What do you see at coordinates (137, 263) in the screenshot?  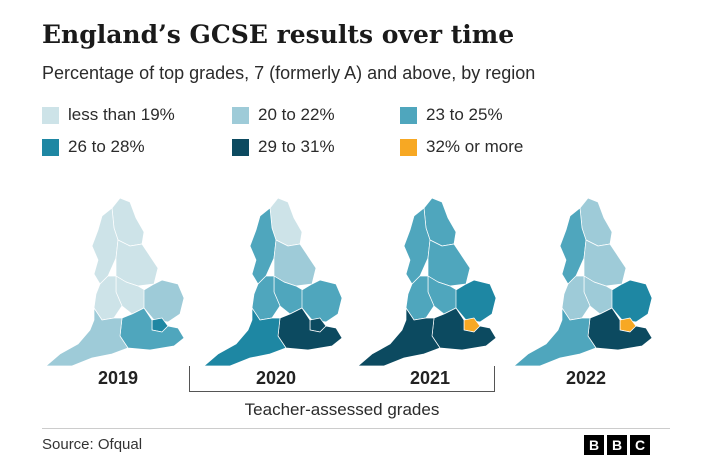 I see `region-yorkshire-and-the-humber-2019` at bounding box center [137, 263].